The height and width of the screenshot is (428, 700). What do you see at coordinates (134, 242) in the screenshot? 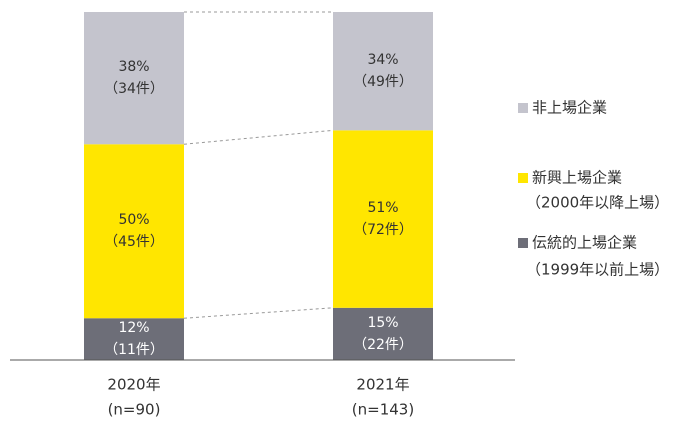
I see `value-label: （45件）` at bounding box center [134, 242].